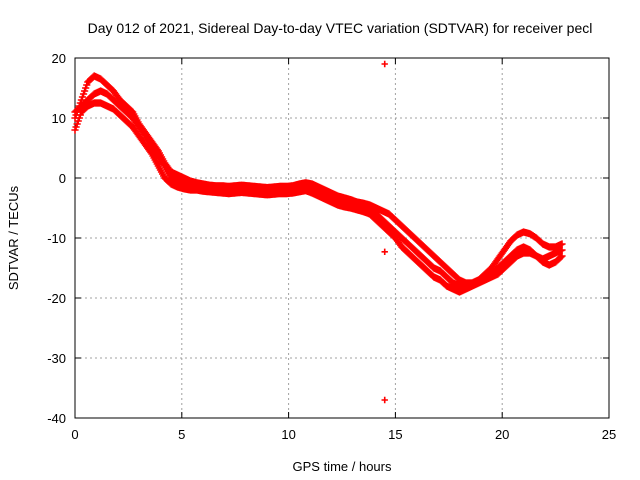 Image resolution: width=640 pixels, height=480 pixels. Describe the element at coordinates (59, 118) in the screenshot. I see `y-tick-label: 10` at that location.